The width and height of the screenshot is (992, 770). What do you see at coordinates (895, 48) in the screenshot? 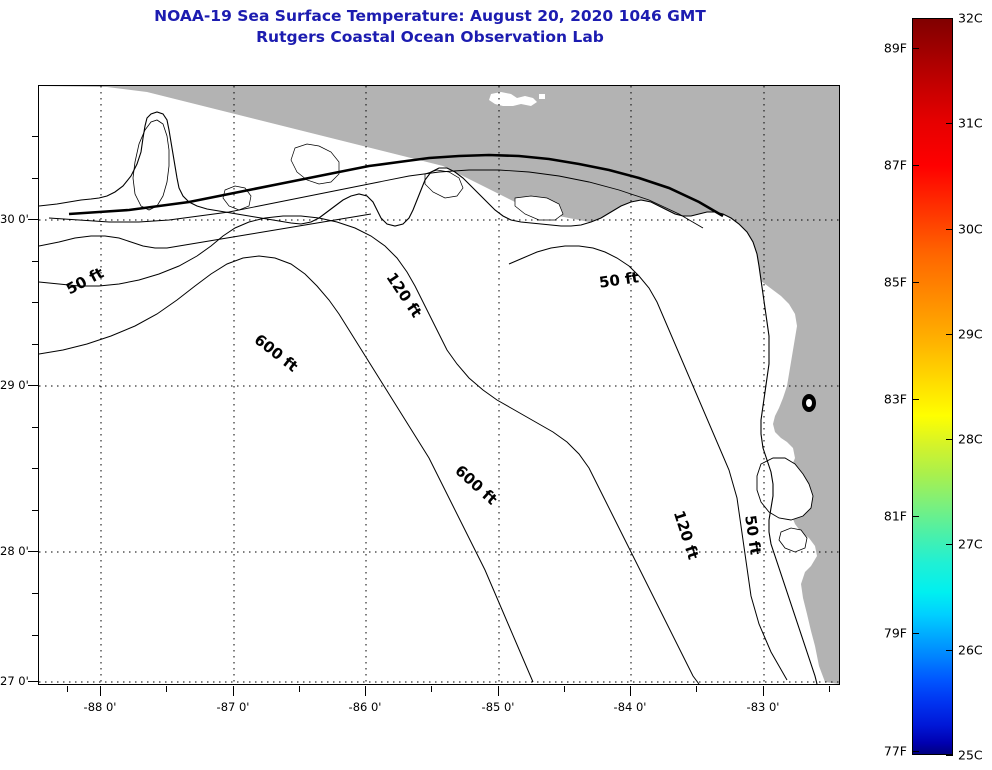
I see `colorbar-label-f: 89F` at bounding box center [895, 48].